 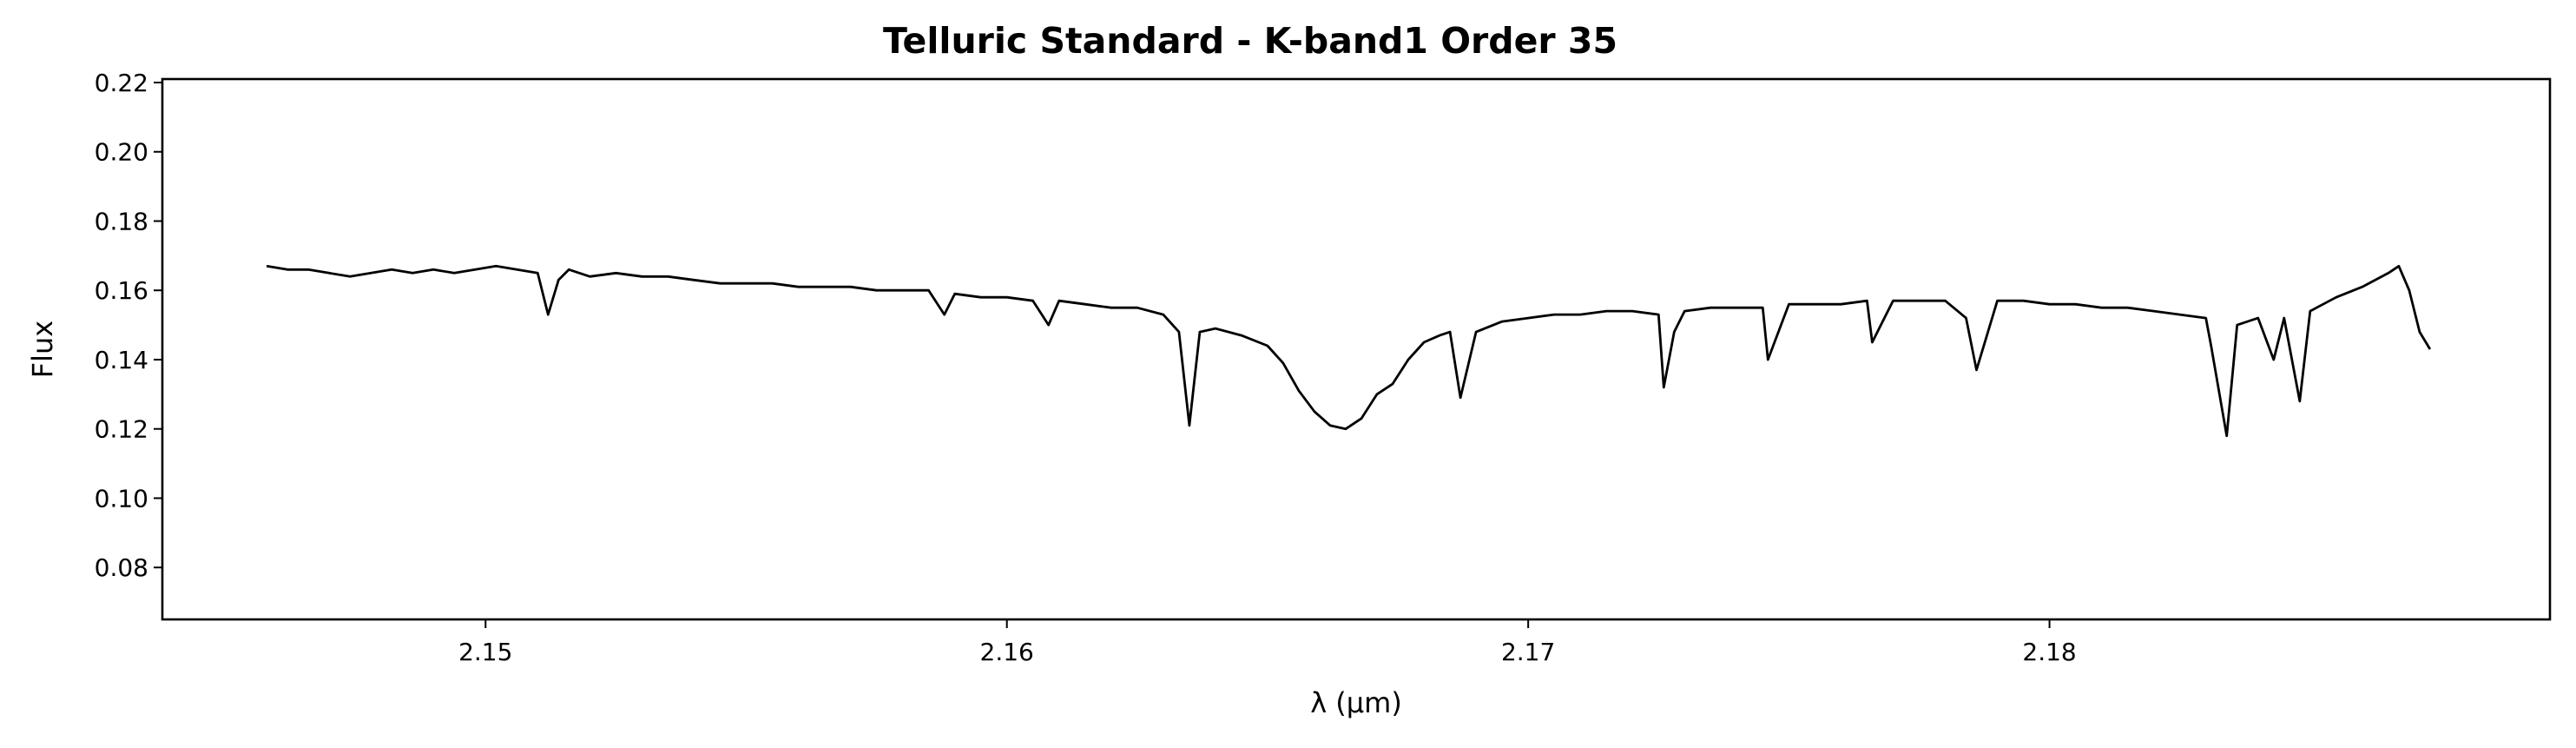 I want to click on y-tick-label: 0.22, so click(x=121, y=83).